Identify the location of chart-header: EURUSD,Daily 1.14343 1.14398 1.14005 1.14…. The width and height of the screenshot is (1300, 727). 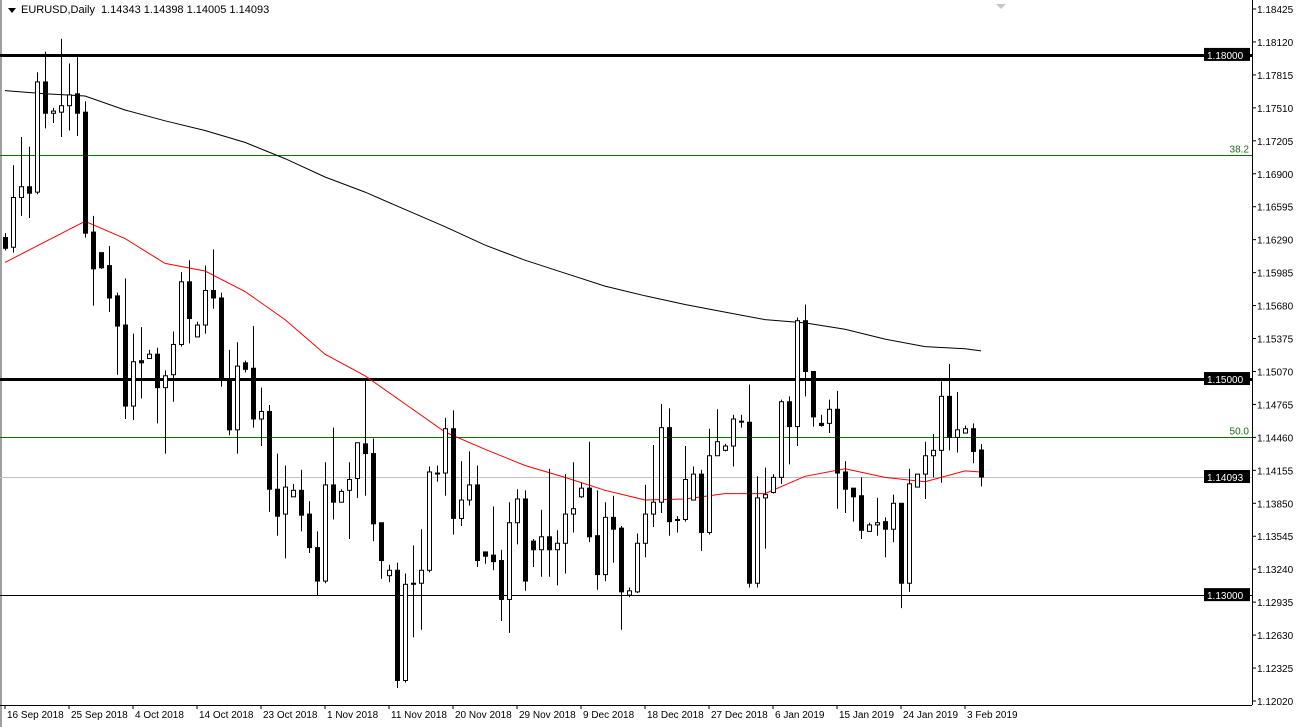
(138, 10).